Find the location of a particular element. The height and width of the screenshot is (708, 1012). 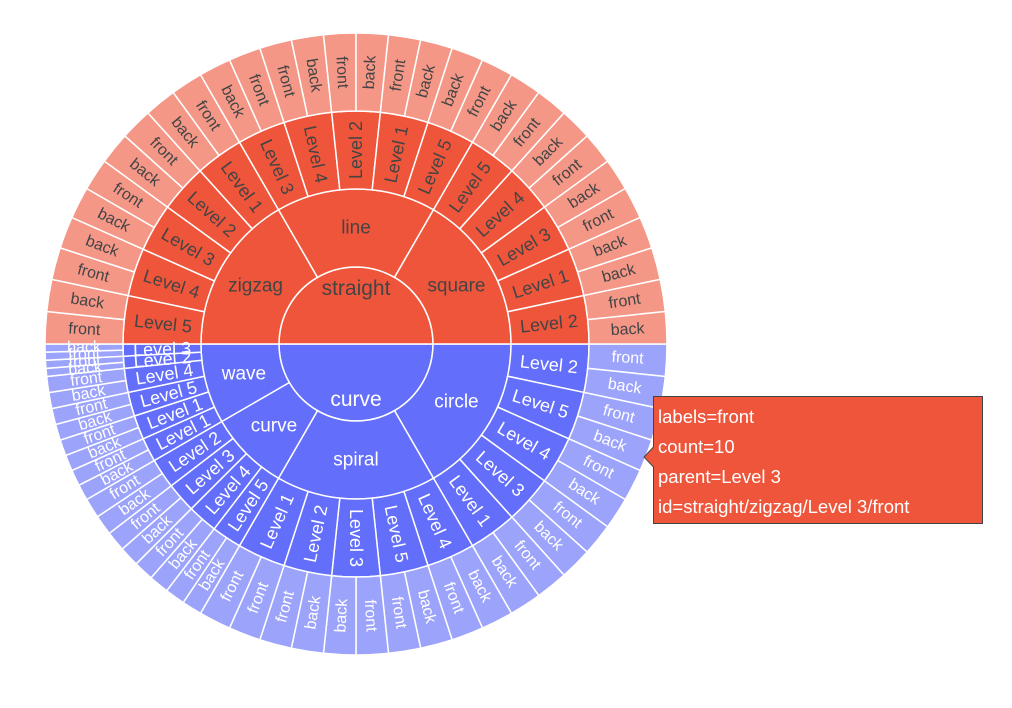

tooltip-line: id=straight/zigzag/Level 3/front is located at coordinates (784, 506).